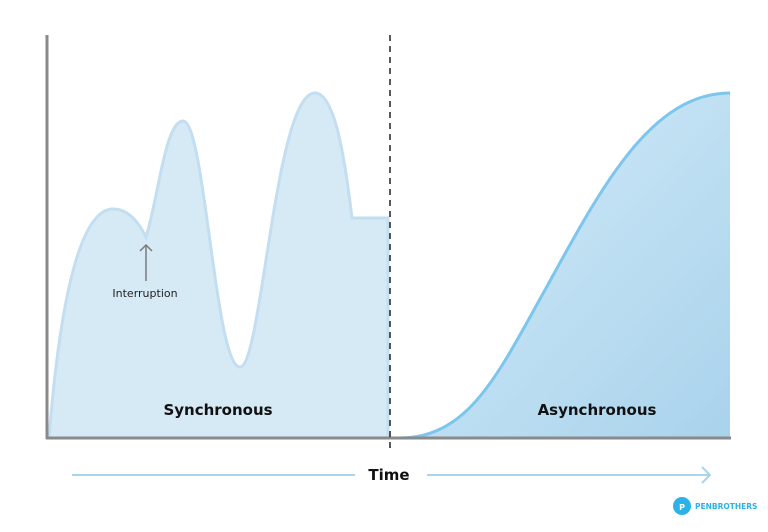  What do you see at coordinates (597, 410) in the screenshot?
I see `asynchronous-label: Asynchronous` at bounding box center [597, 410].